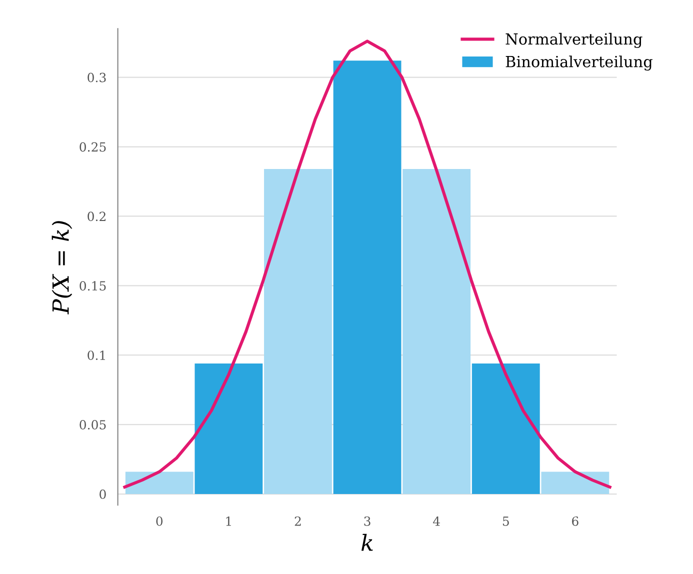 Image resolution: width=693 pixels, height=574 pixels. Describe the element at coordinates (93, 425) in the screenshot. I see `y-tick-label: 0.05` at that location.